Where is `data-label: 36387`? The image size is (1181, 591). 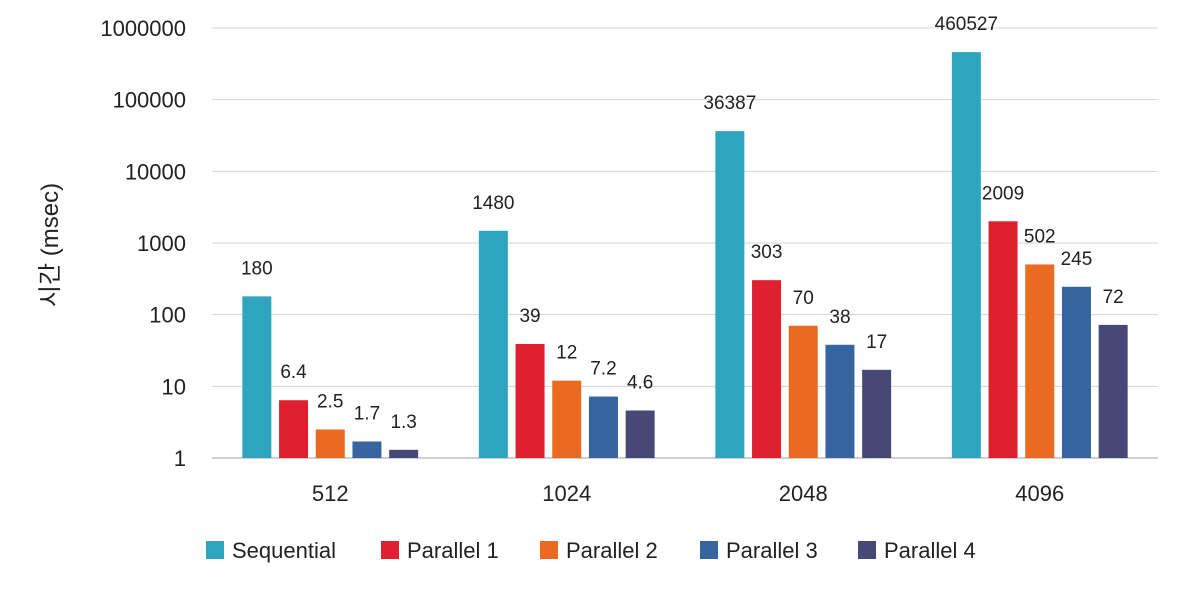
data-label: 36387 is located at coordinates (729, 103).